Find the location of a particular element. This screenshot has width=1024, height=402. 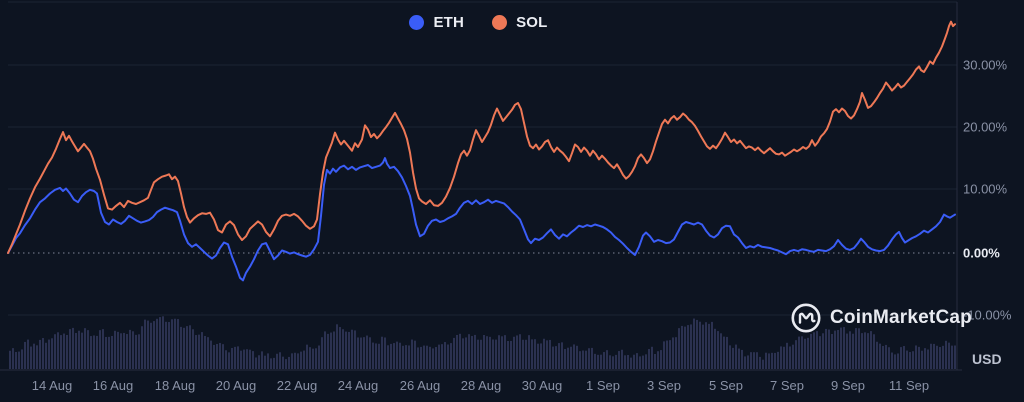

x-axis-tick-label: 18 Aug is located at coordinates (175, 385).